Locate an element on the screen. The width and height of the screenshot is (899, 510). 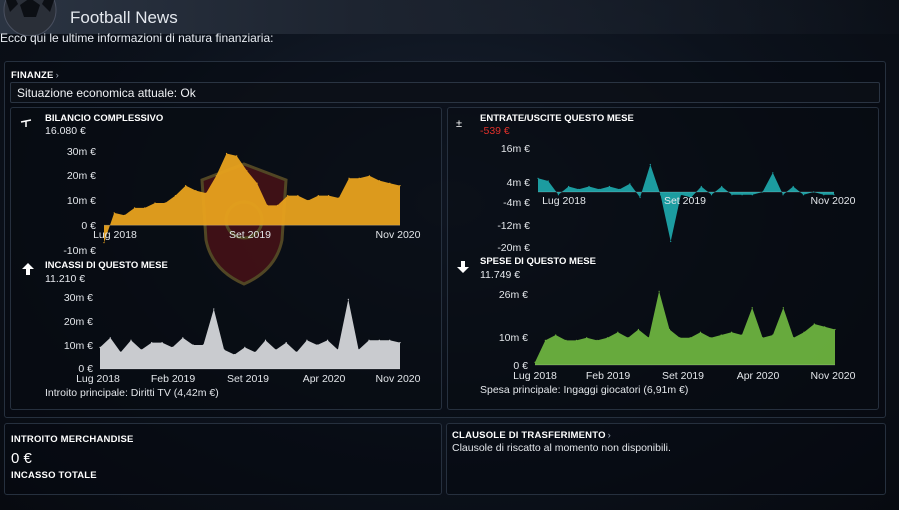
incasso-totale-label: INCASSO TOTALE is located at coordinates (54, 475).